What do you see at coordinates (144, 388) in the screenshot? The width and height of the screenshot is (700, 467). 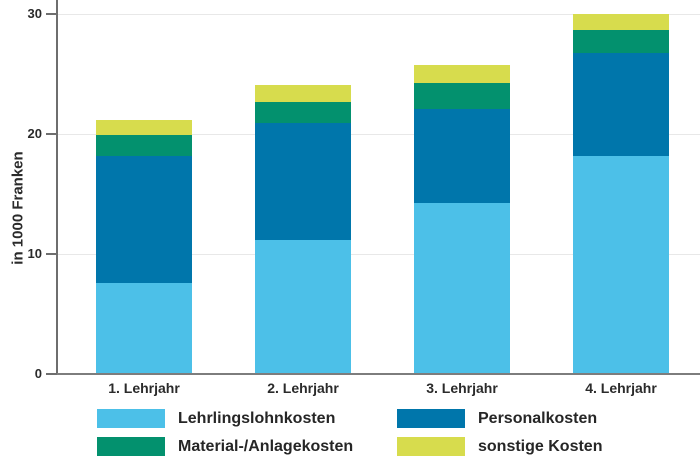 I see `x-tick-label: 1. Lehrjahr` at bounding box center [144, 388].